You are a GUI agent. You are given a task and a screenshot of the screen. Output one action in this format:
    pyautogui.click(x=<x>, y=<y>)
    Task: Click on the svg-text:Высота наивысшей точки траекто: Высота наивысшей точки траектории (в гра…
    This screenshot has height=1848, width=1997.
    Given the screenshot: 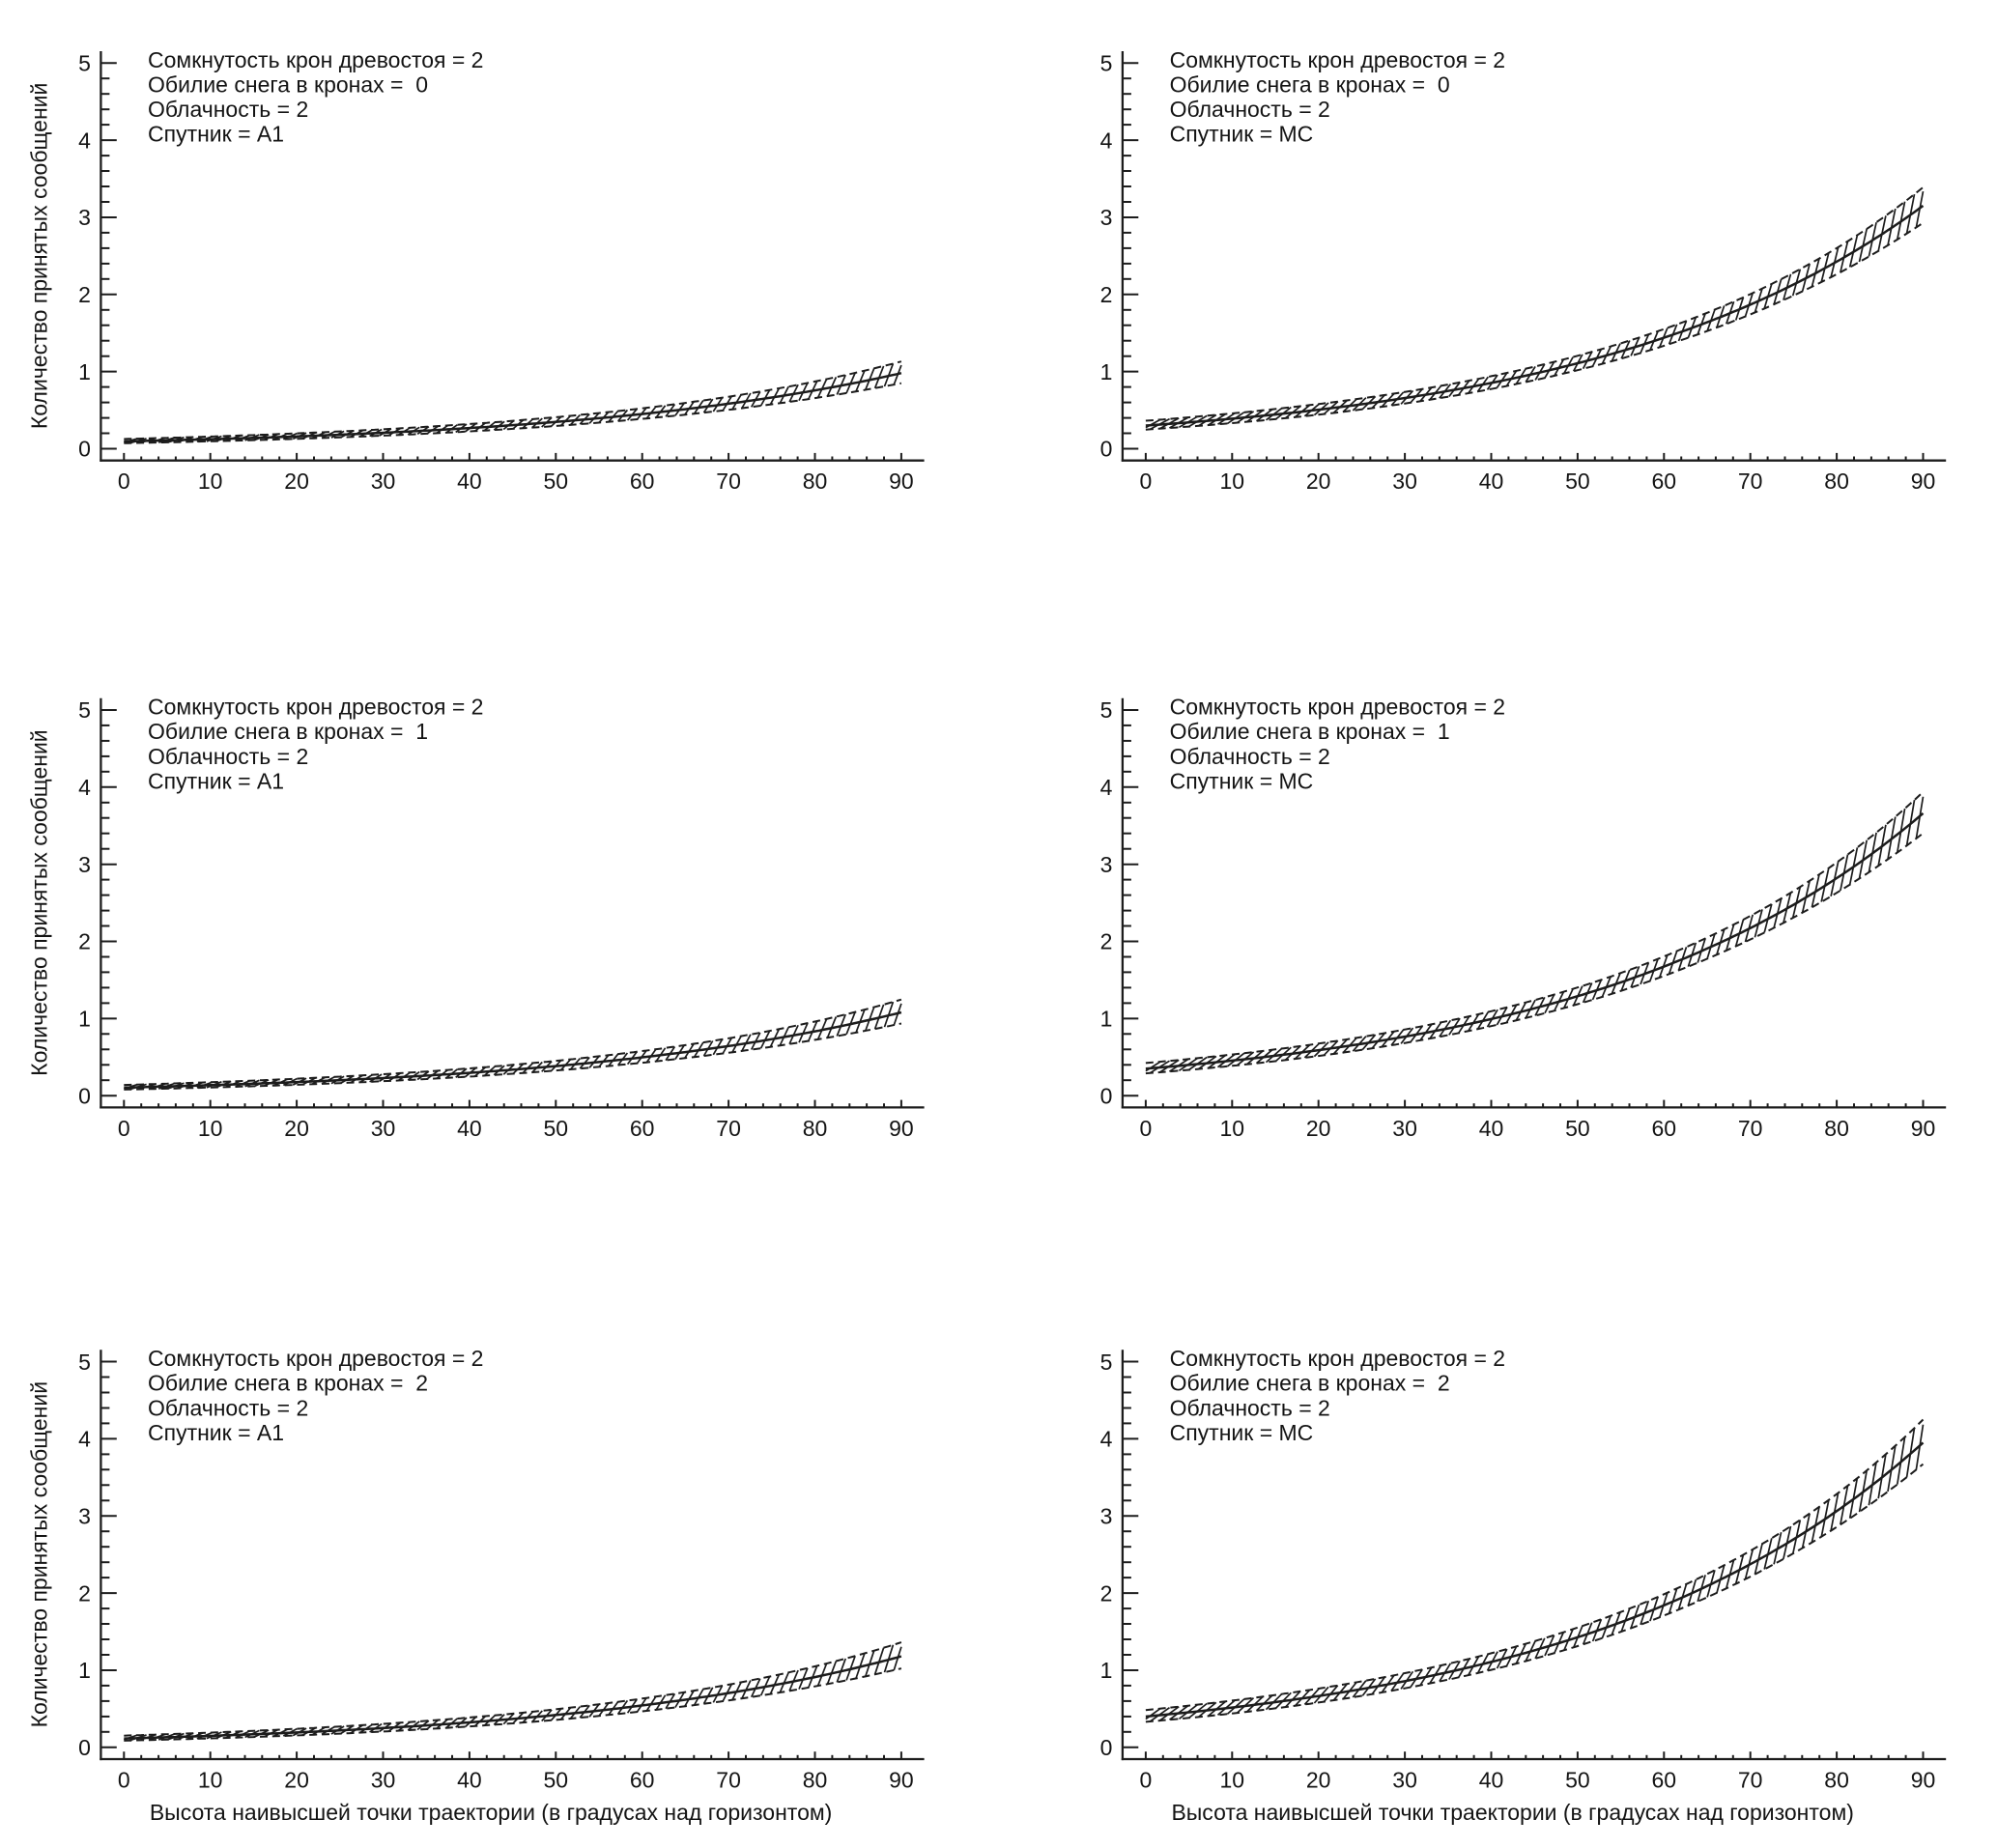 What is the action you would take?
    pyautogui.click(x=1512, y=1812)
    